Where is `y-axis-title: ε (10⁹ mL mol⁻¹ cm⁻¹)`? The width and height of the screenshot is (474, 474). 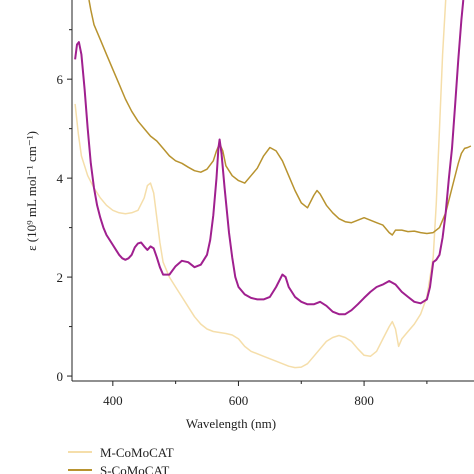 y-axis-title: ε (10⁹ mL mol⁻¹ cm⁻¹) is located at coordinates (31, 191).